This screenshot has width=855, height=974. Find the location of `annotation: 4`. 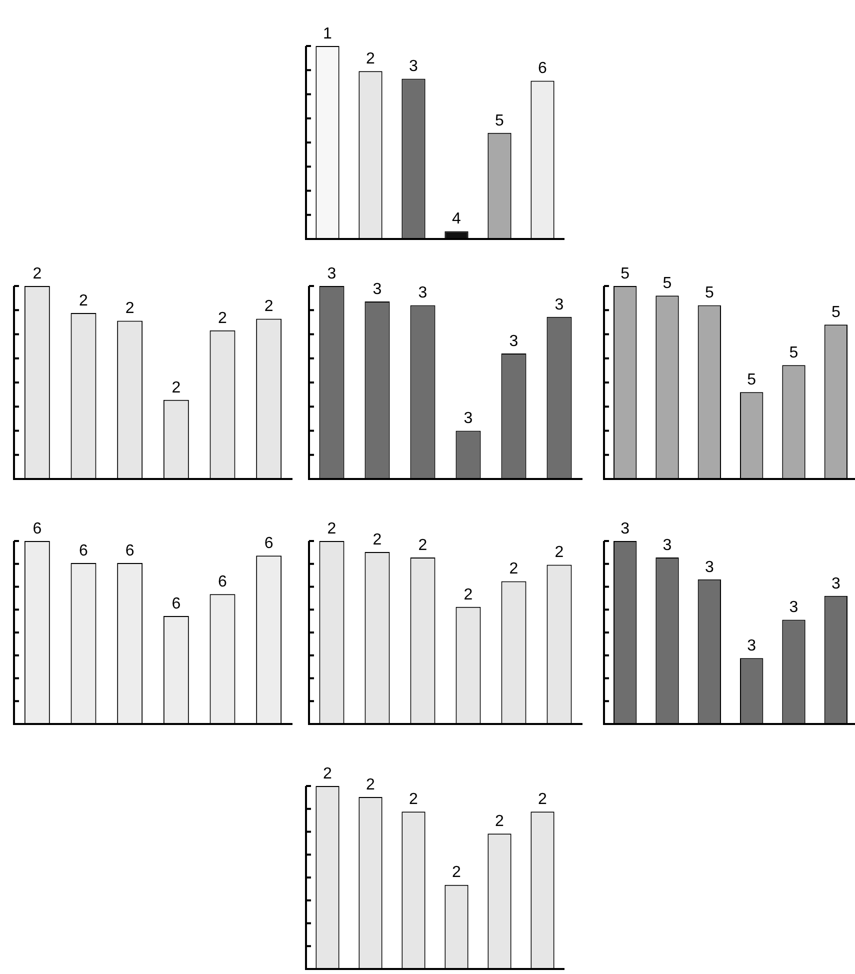

annotation: 4 is located at coordinates (457, 219).